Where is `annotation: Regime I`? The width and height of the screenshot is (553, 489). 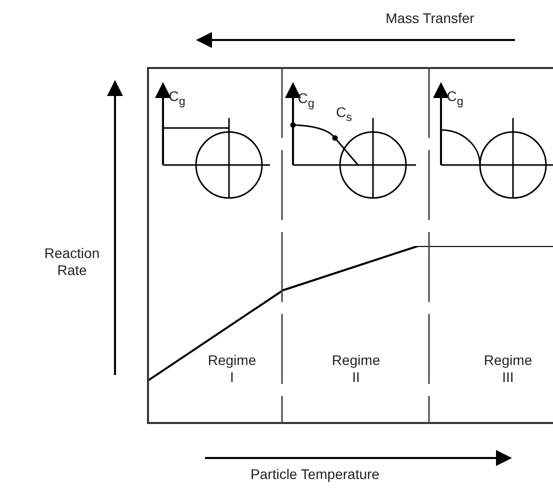
annotation: Regime I is located at coordinates (232, 369).